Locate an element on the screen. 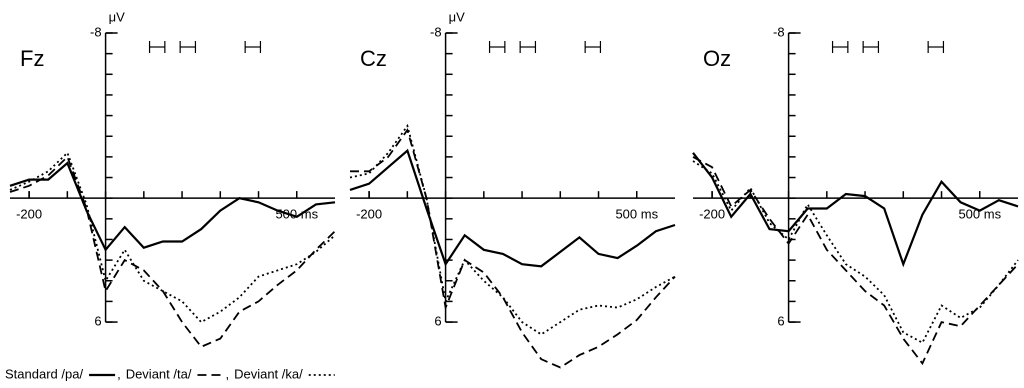 This screenshot has width=1024, height=388. legend-label: Deviant /ta/ is located at coordinates (159, 373).